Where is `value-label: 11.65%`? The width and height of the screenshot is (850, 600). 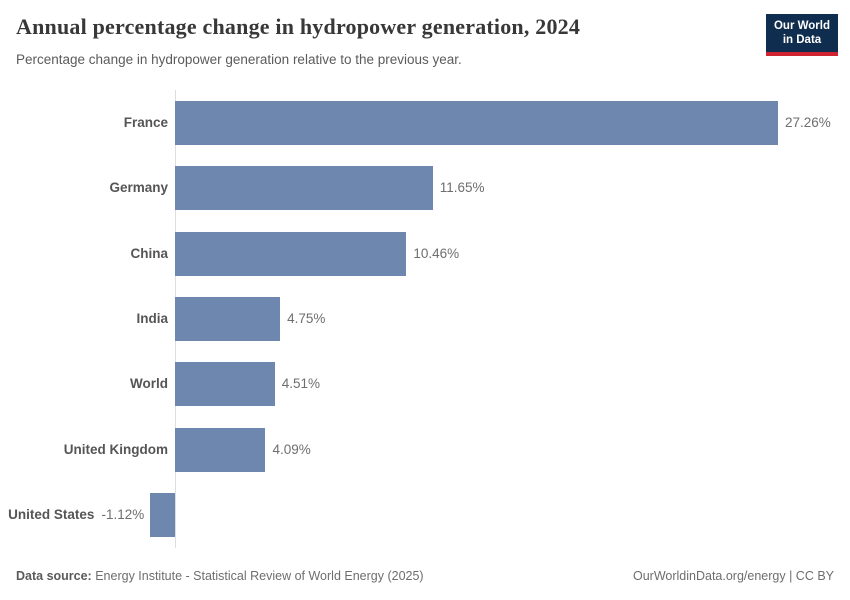 value-label: 11.65% is located at coordinates (462, 188).